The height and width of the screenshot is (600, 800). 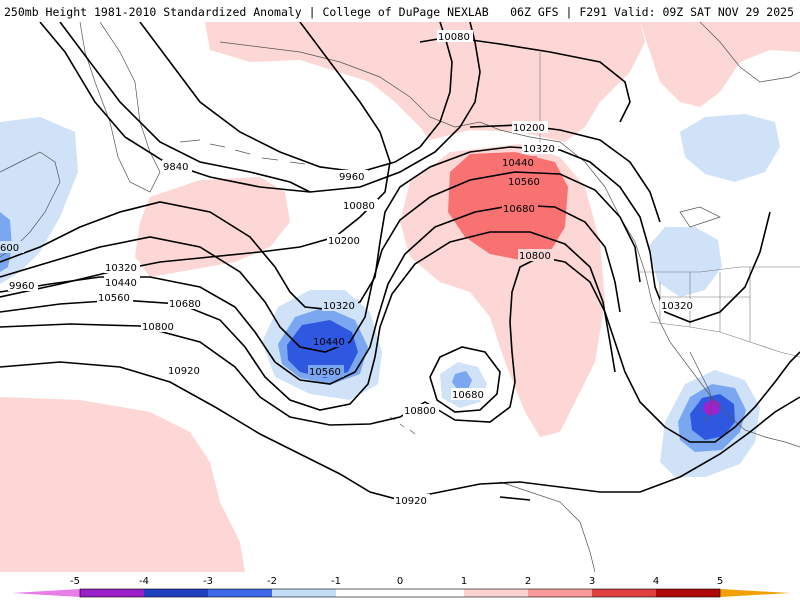 I want to click on colorbar-swatch-zero, so click(x=432, y=593).